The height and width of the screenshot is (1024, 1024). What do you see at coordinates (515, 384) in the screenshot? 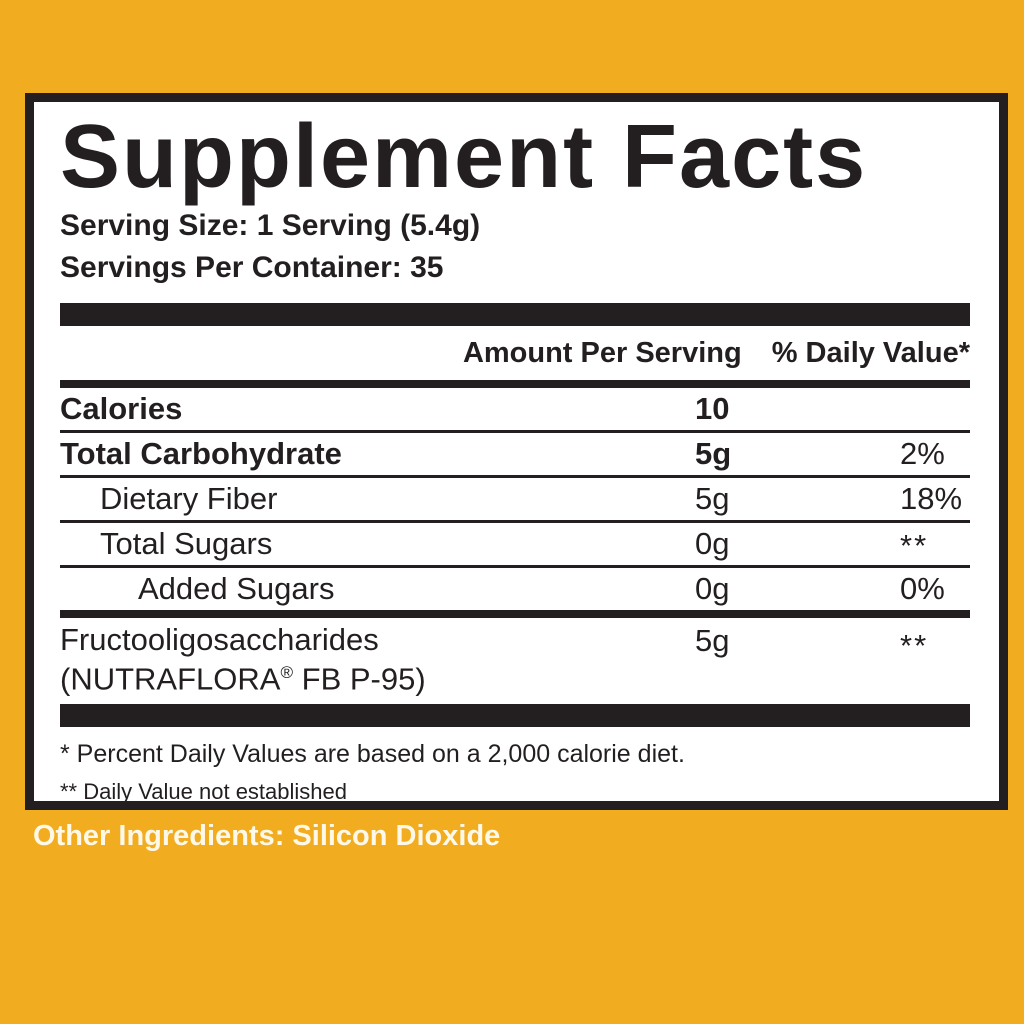
I see `divider-medium-header` at bounding box center [515, 384].